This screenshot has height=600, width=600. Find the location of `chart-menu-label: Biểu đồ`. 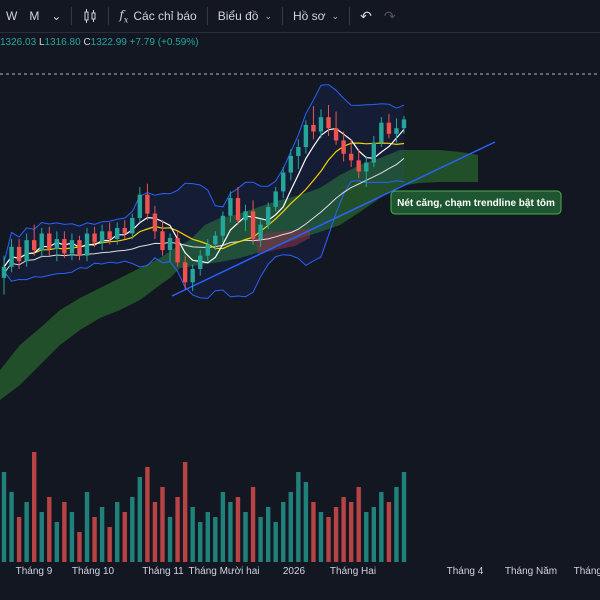

chart-menu-label: Biểu đồ is located at coordinates (238, 16).